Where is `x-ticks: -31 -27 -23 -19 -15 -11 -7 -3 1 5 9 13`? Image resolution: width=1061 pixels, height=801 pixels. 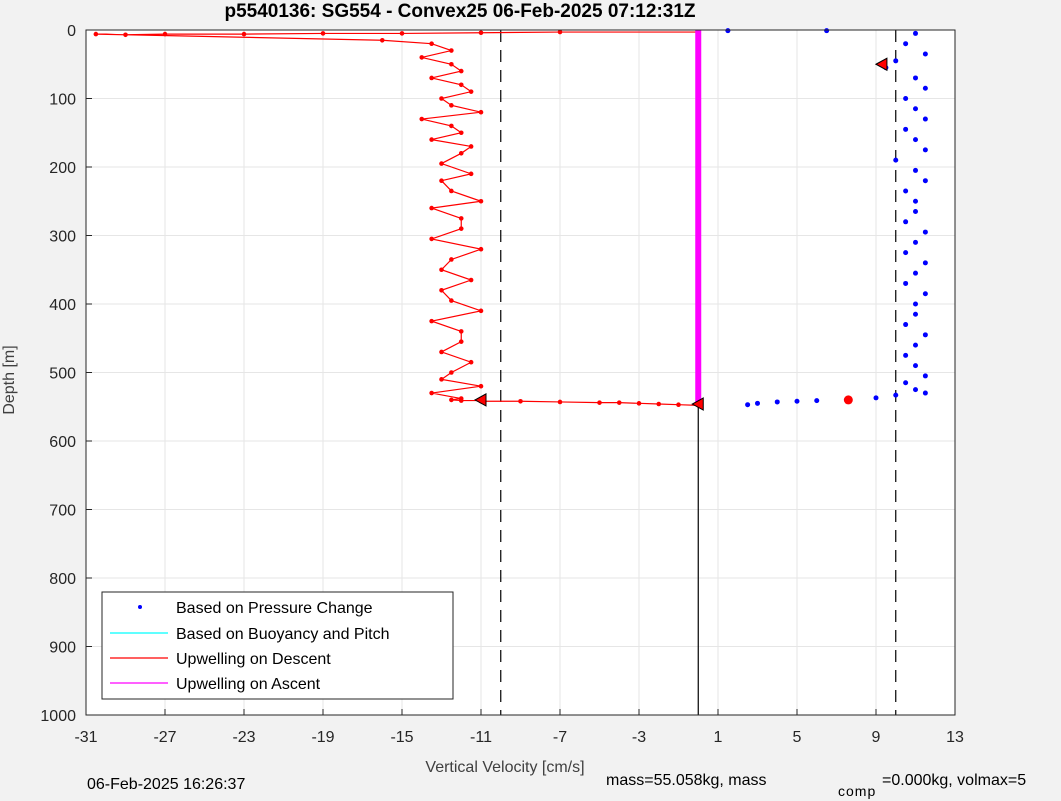 x-ticks: -31 -27 -23 -19 -15 -11 -7 -3 1 5 9 13 is located at coordinates (519, 727).